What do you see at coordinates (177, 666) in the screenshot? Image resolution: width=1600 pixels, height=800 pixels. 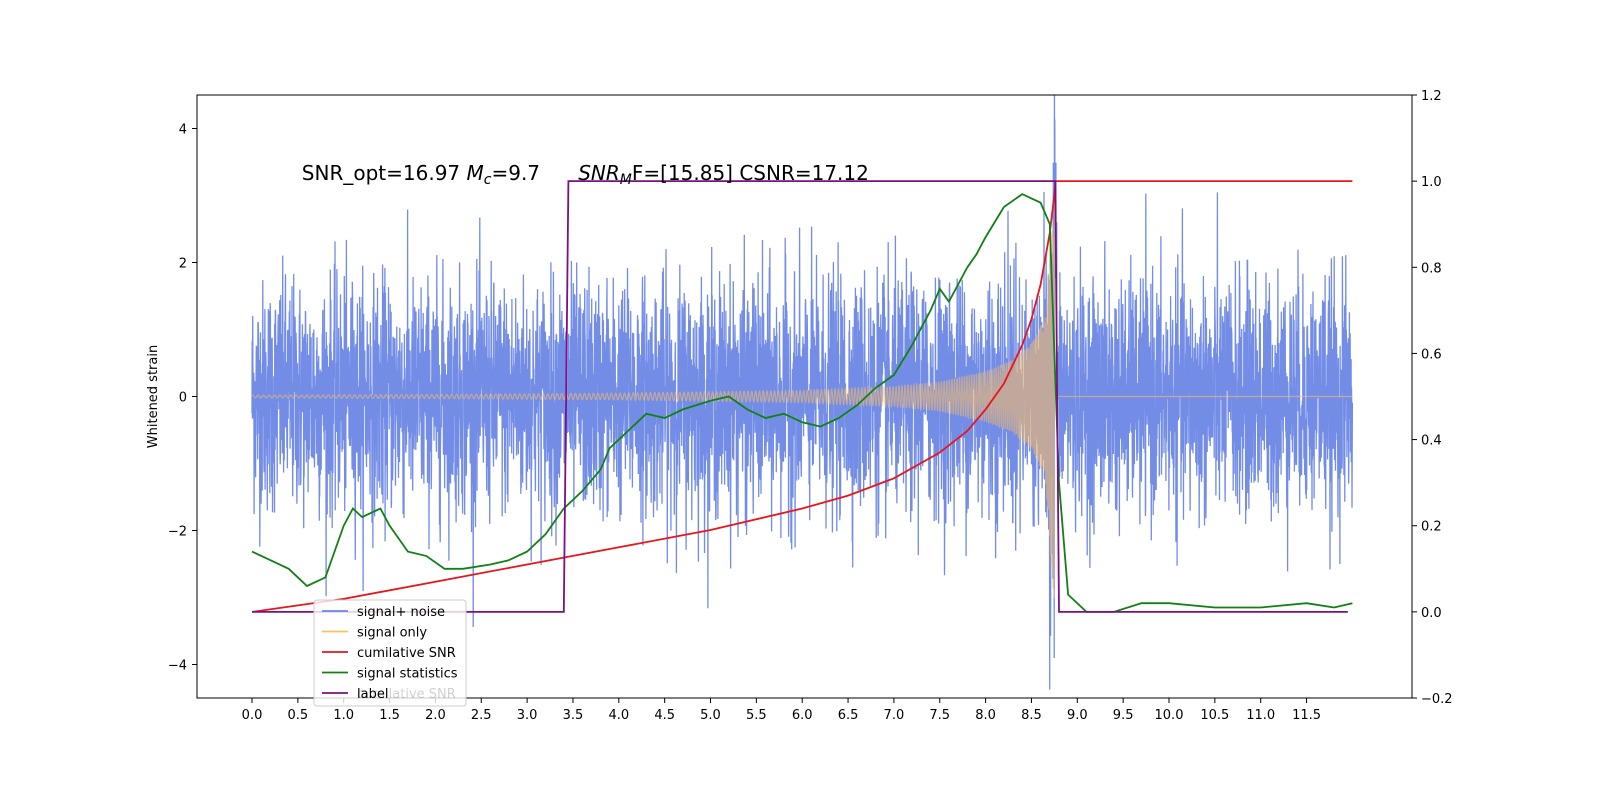 I see `y-left-tick-label: −4` at bounding box center [177, 666].